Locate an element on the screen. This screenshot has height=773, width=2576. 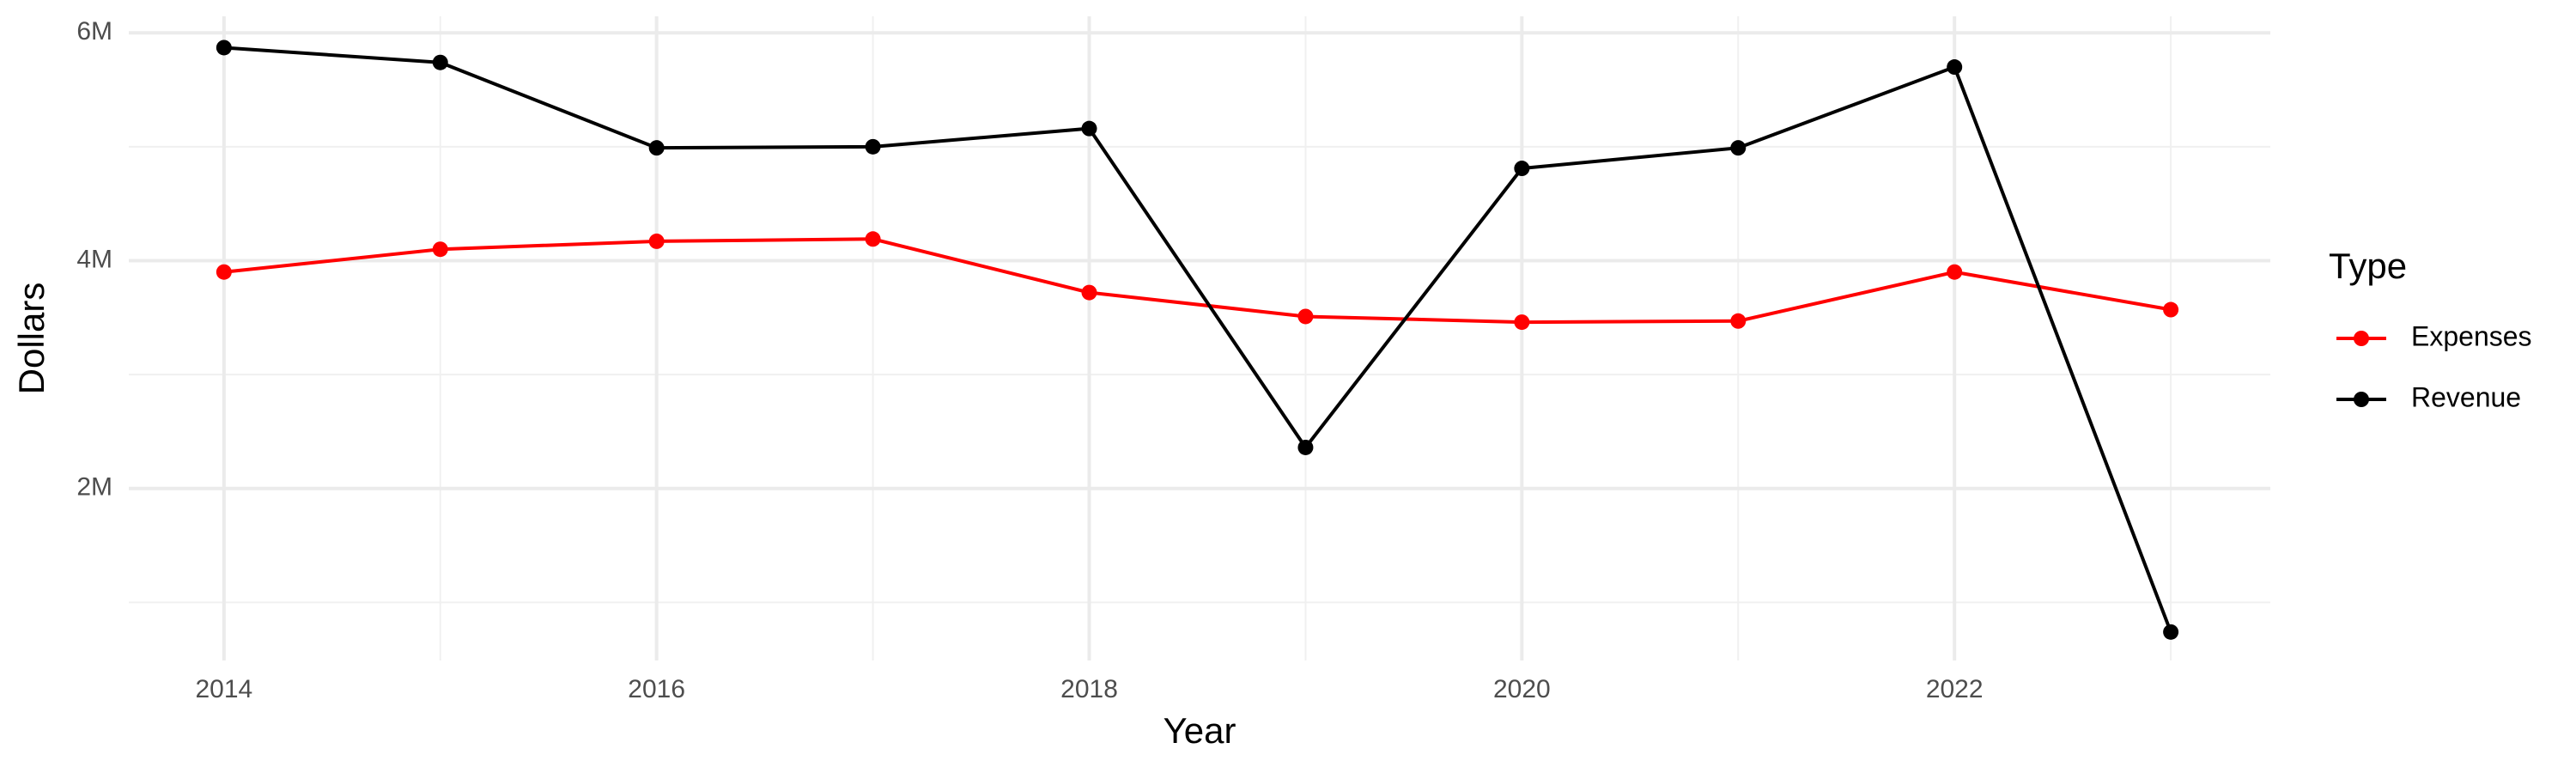
x-tick-label: 2018 is located at coordinates (1089, 689).